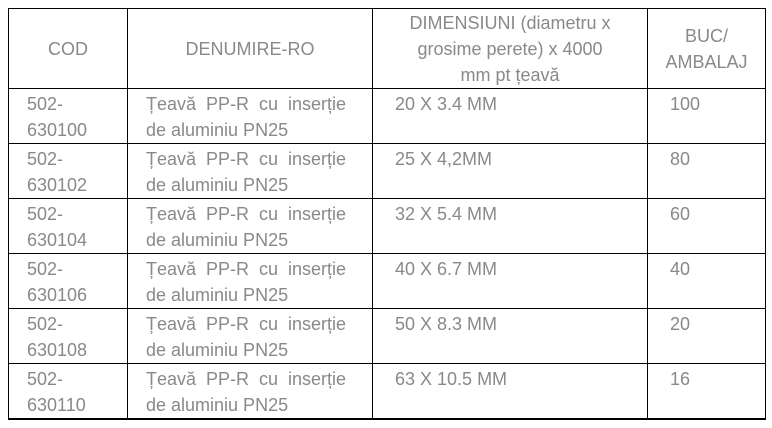 This screenshot has height=428, width=772. Describe the element at coordinates (68, 171) in the screenshot. I see `cell-cod: 502-630102` at that location.